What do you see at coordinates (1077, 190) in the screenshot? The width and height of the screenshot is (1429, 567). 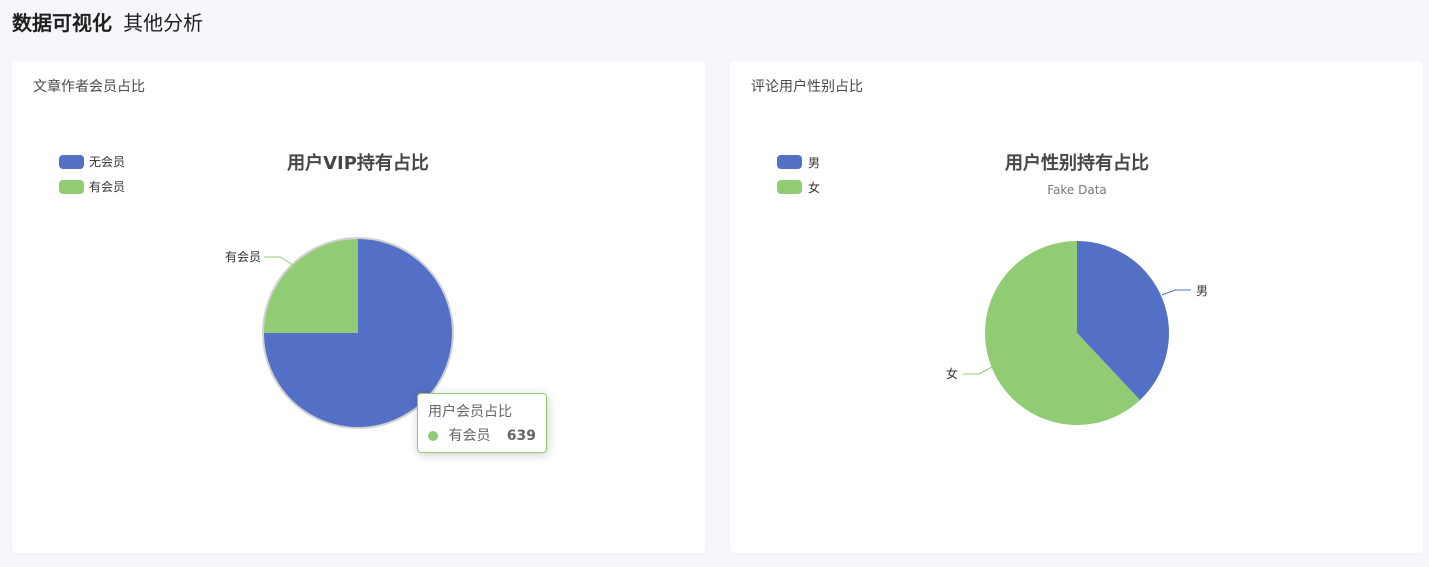 I see `chart-subtitle: Fake Data` at bounding box center [1077, 190].